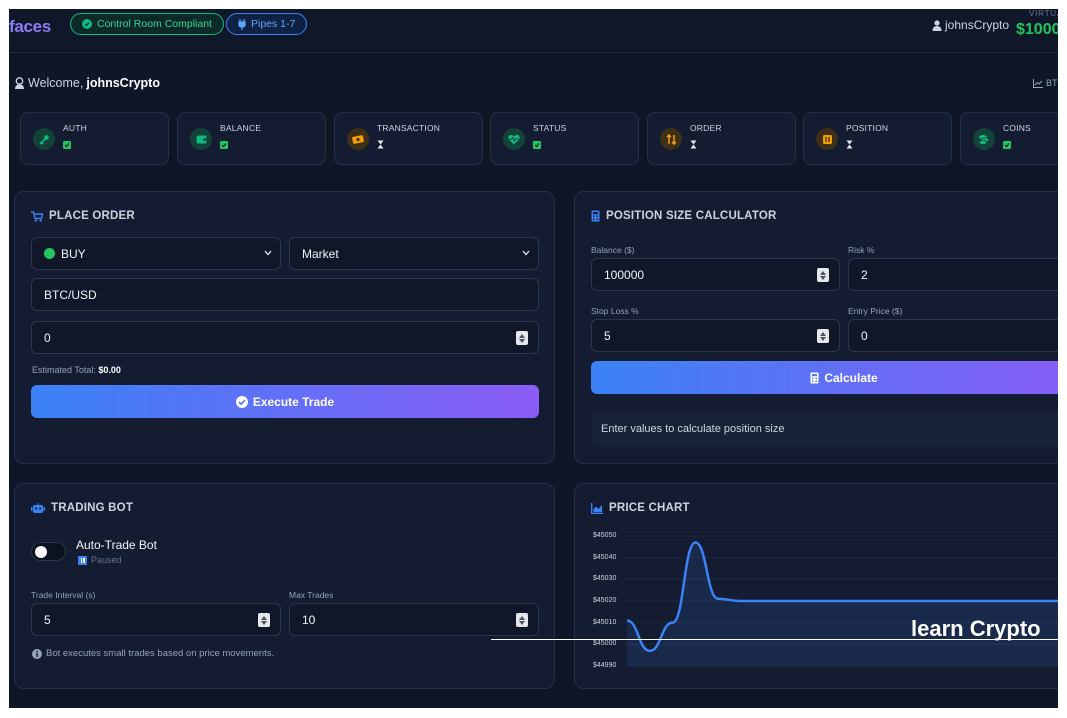 This screenshot has width=1067, height=718. I want to click on trade-interval-value: 5, so click(47, 619).